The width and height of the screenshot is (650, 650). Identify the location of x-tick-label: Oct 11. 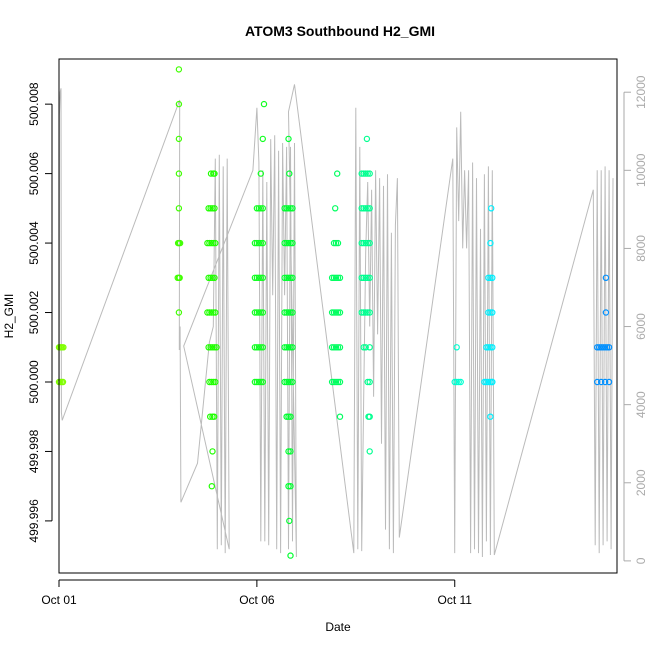
(455, 600).